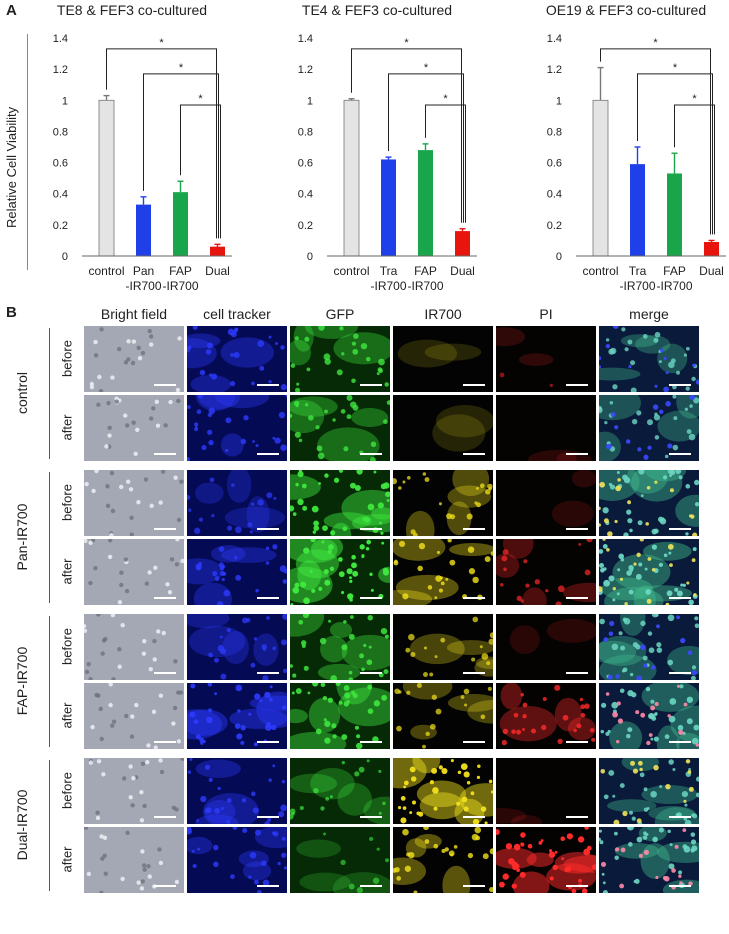  Describe the element at coordinates (161, 43) in the screenshot. I see `significance-star: *` at that location.